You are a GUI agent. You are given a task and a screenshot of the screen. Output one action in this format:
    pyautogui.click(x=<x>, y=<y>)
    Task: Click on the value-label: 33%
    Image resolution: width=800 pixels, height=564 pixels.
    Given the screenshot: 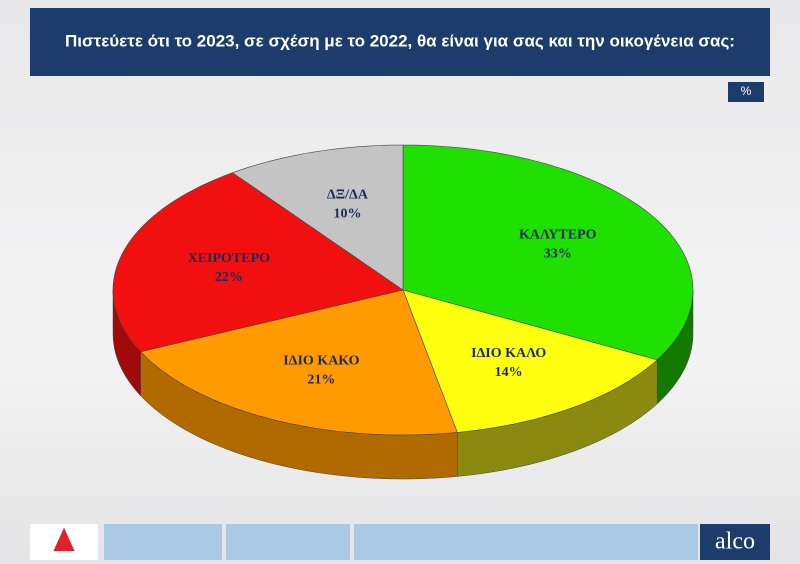 What is the action you would take?
    pyautogui.click(x=558, y=253)
    